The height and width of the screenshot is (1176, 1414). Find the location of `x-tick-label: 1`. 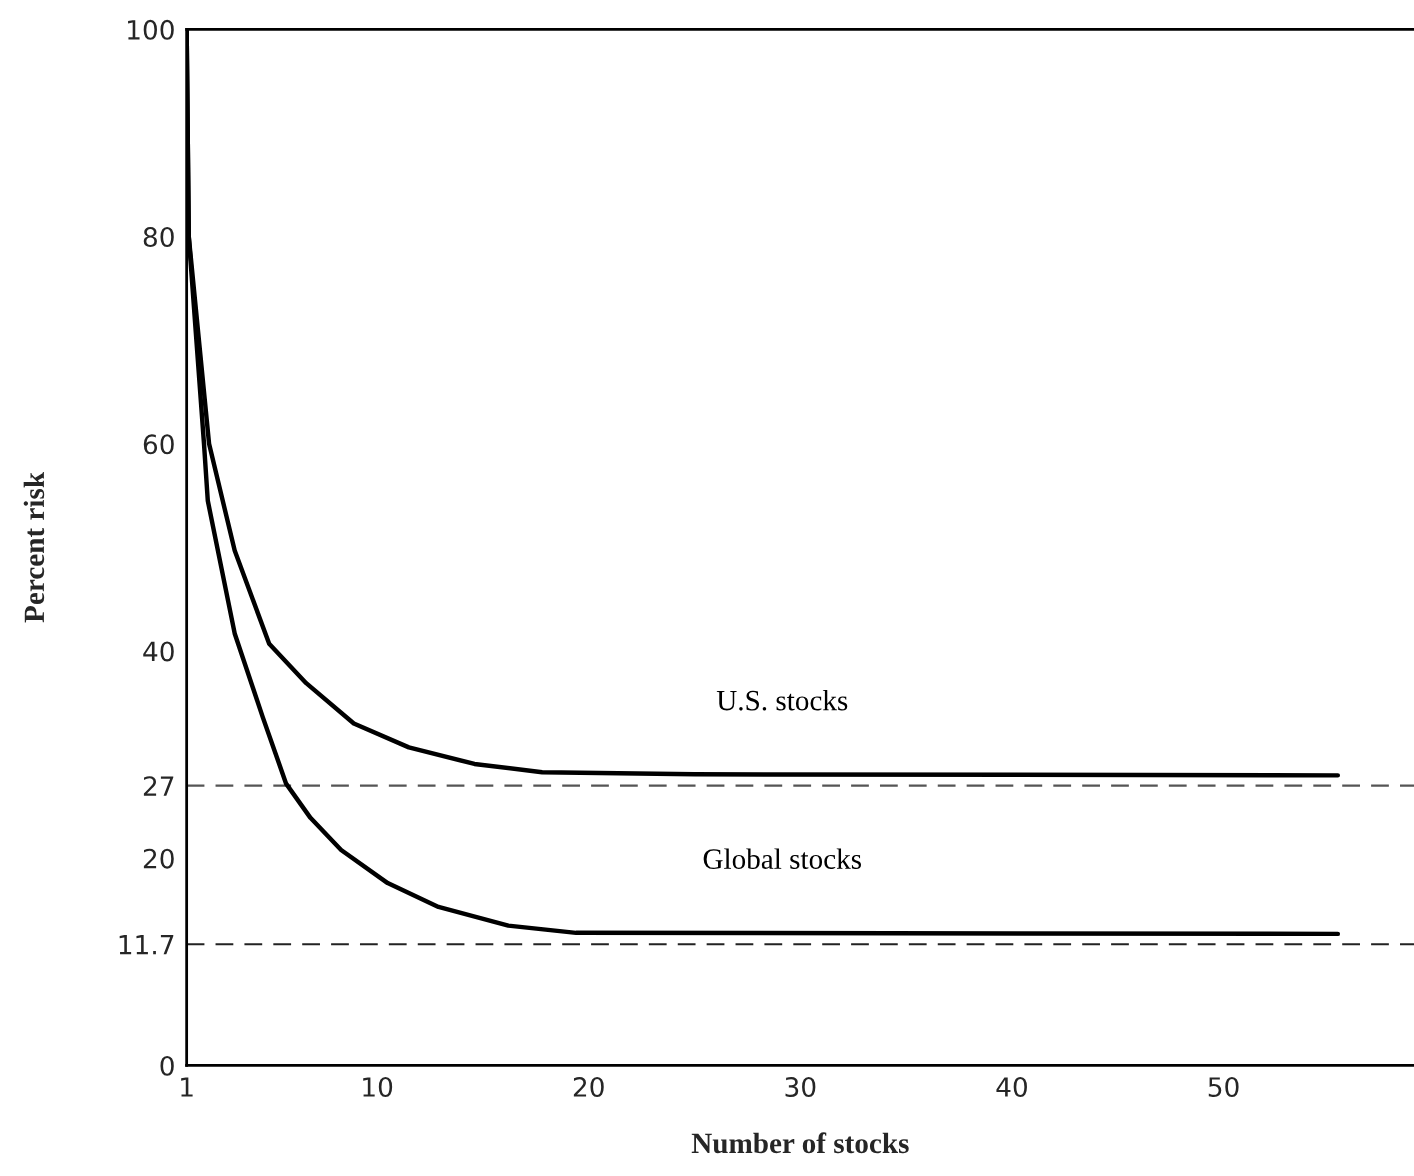

x-tick-label: 1 is located at coordinates (187, 1087).